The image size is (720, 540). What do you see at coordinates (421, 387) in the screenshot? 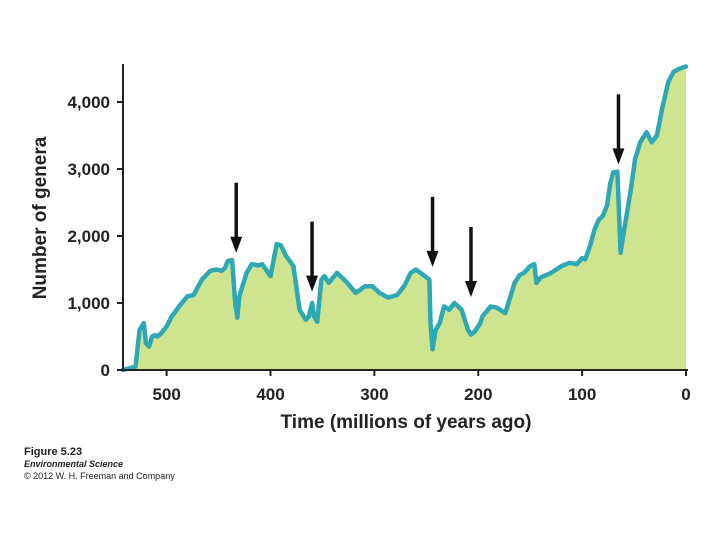
I see `x-ticks: 500 400 300 200 100 0` at bounding box center [421, 387].